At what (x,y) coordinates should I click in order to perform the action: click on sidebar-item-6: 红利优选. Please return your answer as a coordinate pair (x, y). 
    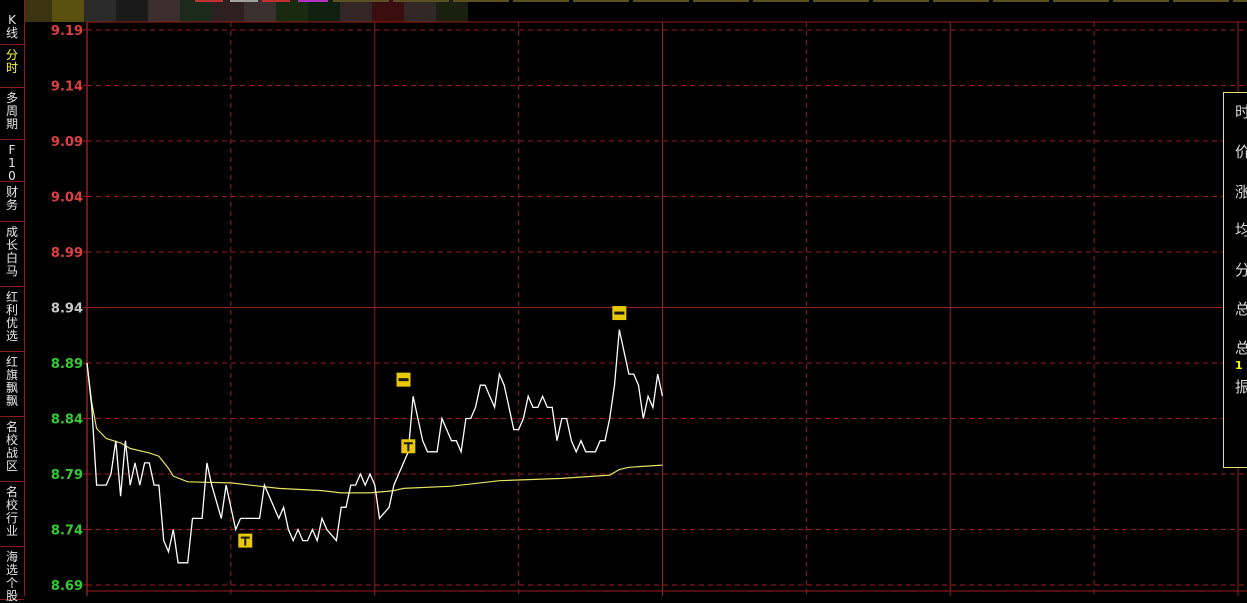
    Looking at the image, I should click on (12, 319).